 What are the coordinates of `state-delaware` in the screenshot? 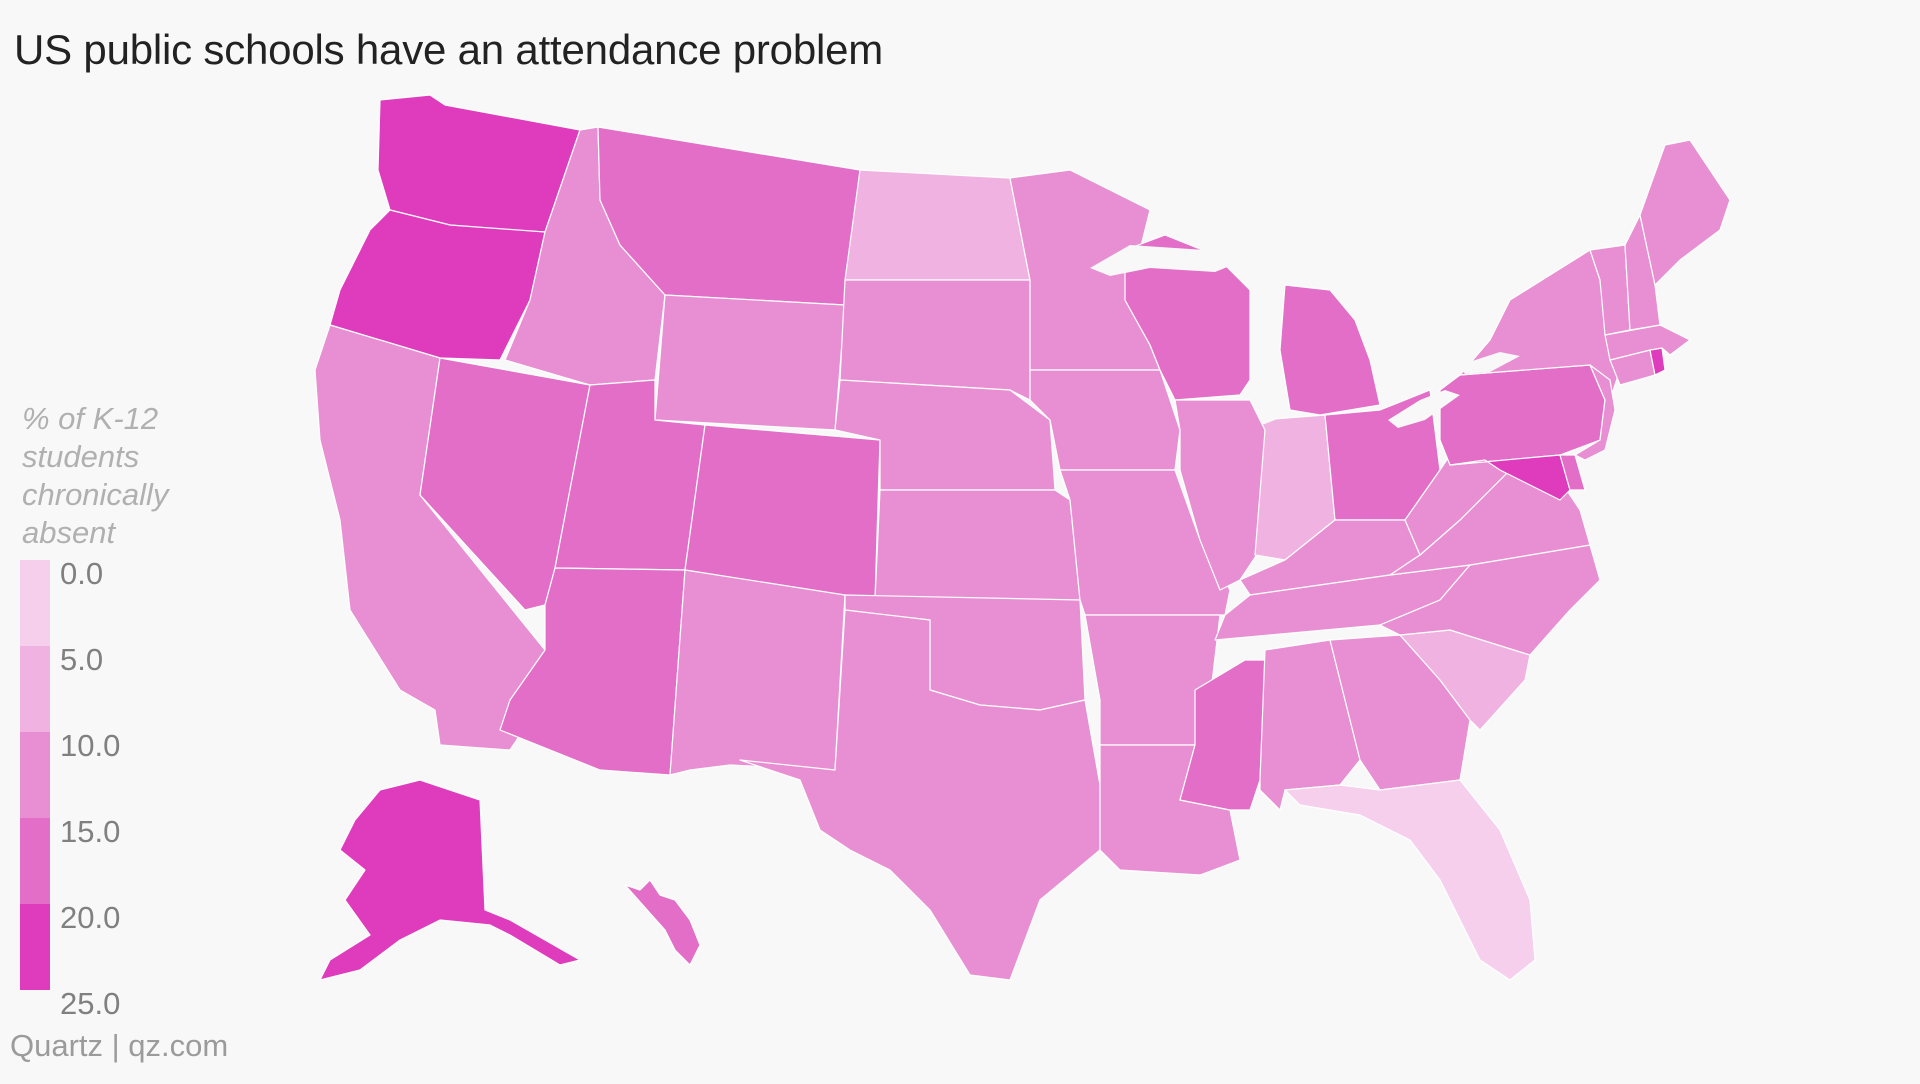 It's located at (1572, 472).